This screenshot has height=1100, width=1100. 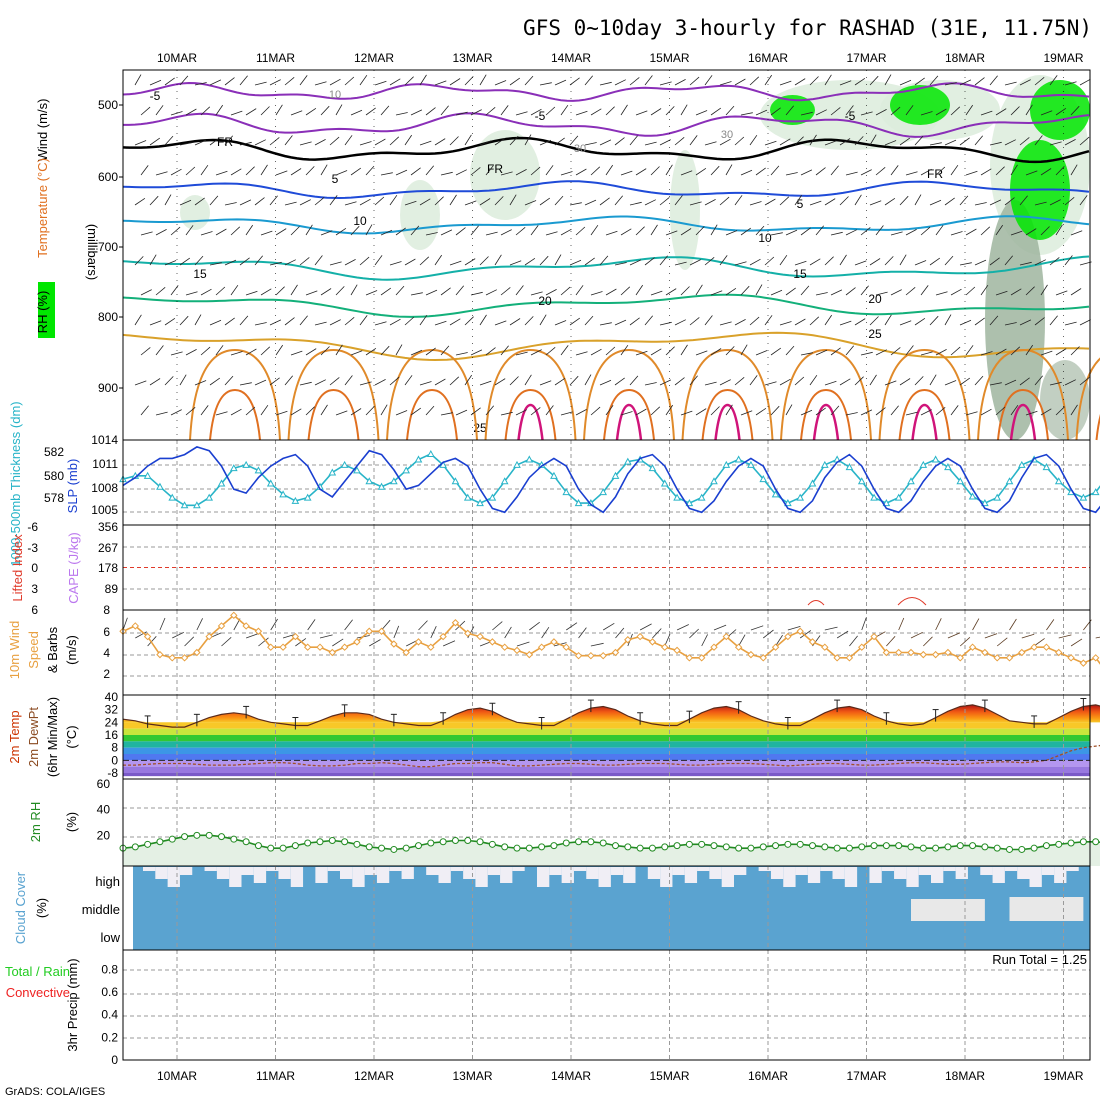 I want to click on isotherm-label: 20, so click(x=545, y=301).